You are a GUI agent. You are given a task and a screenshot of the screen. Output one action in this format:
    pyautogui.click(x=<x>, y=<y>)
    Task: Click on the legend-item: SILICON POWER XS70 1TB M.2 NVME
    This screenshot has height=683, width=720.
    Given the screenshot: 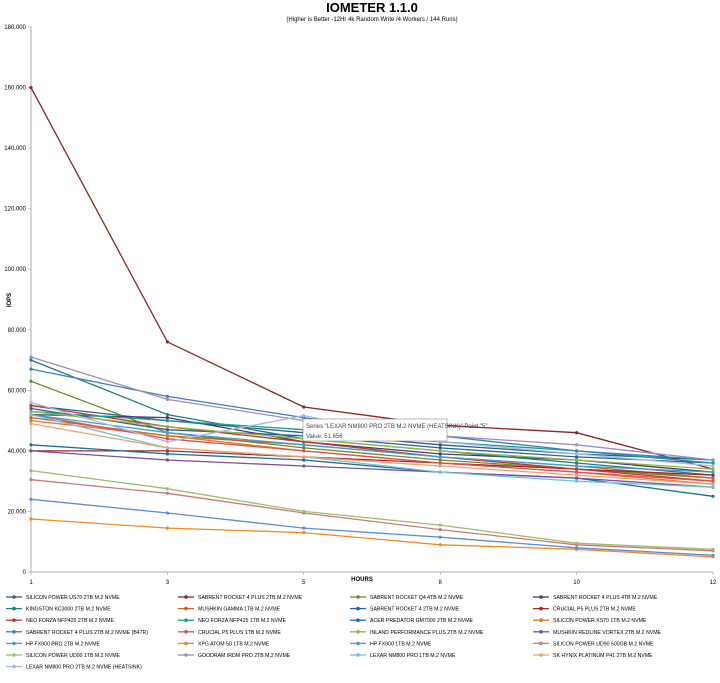 What is the action you would take?
    pyautogui.click(x=590, y=621)
    